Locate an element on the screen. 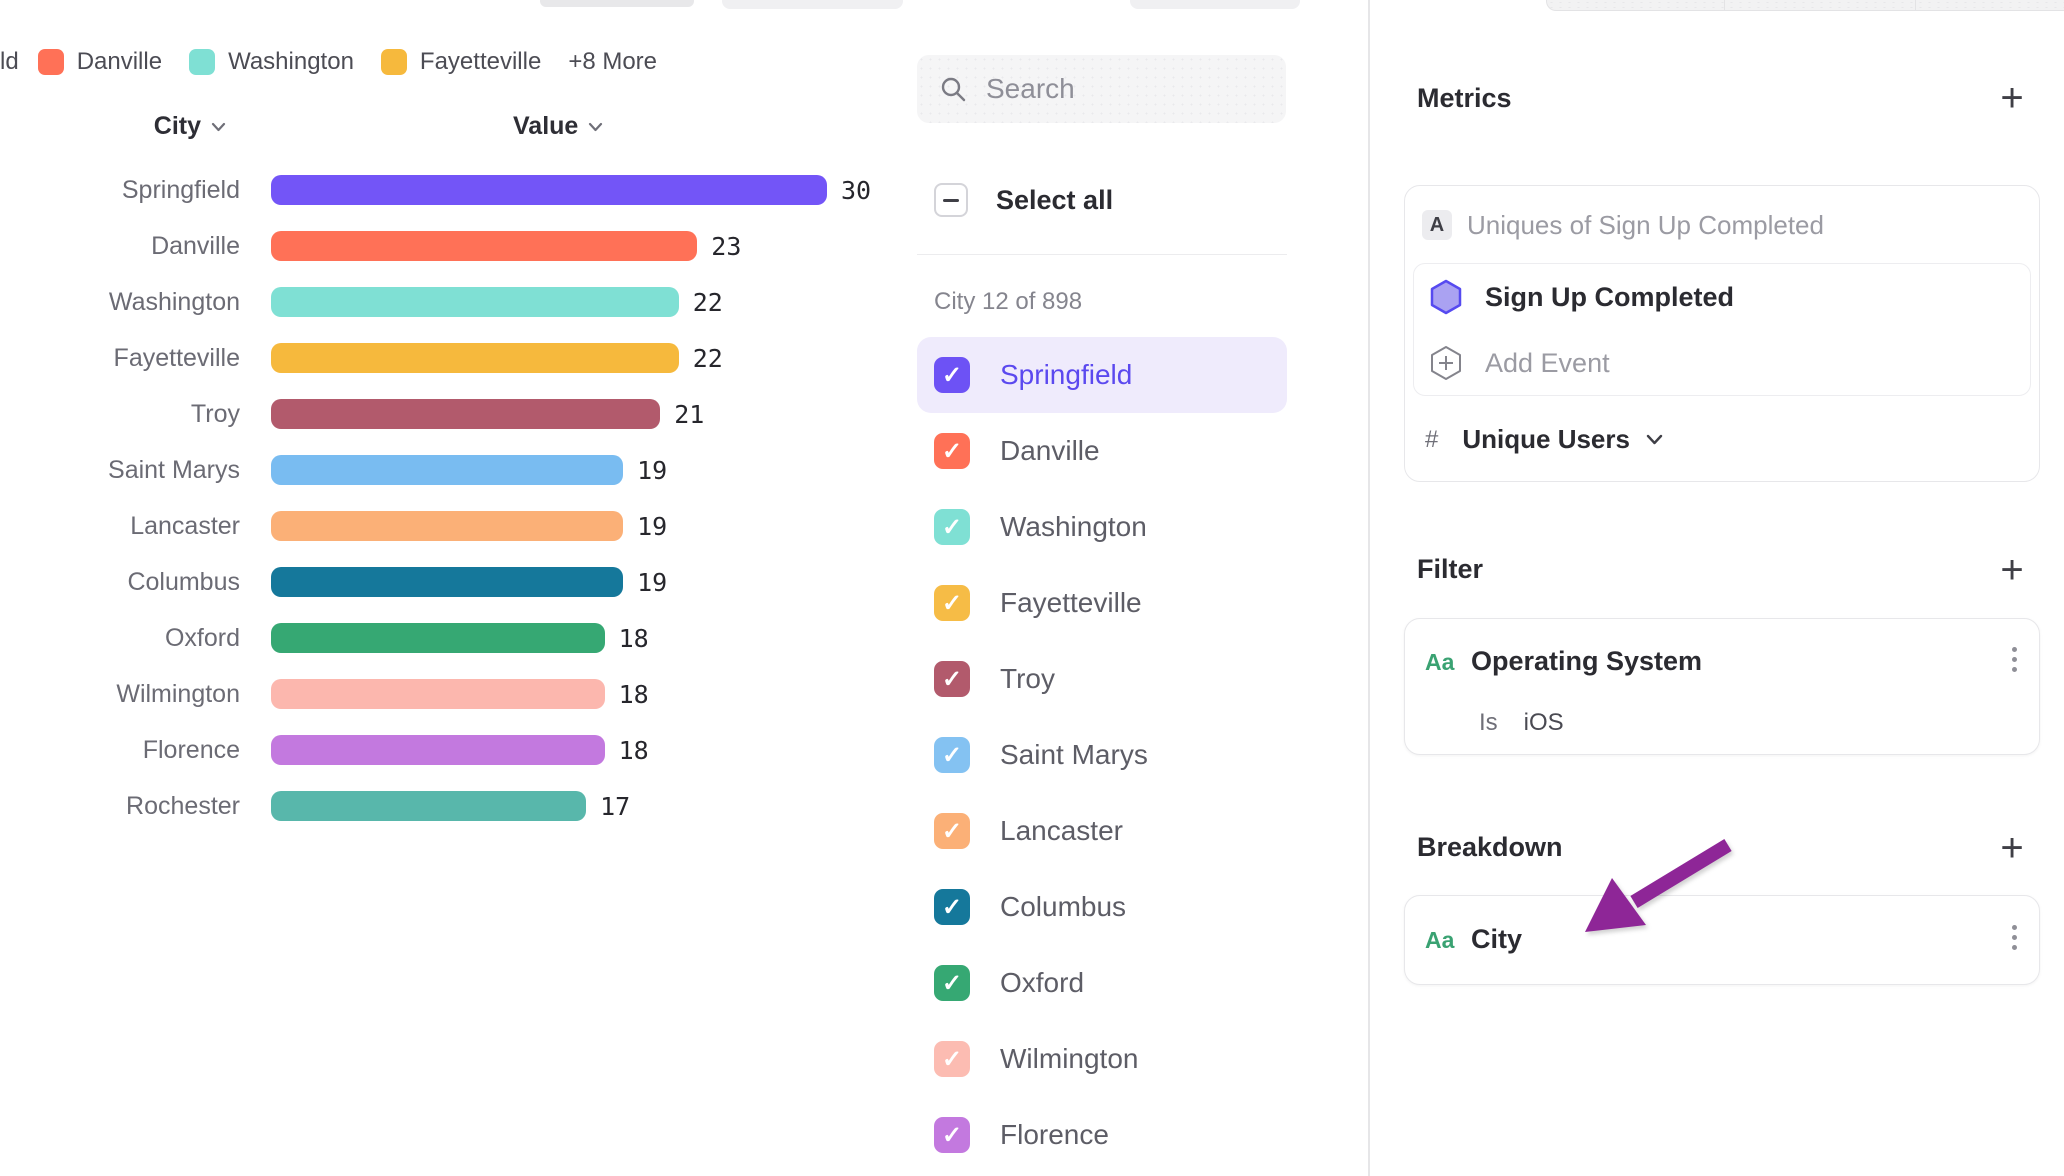 Image resolution: width=2064 pixels, height=1176 pixels. chart-category-label: Saint Marys is located at coordinates (174, 469).